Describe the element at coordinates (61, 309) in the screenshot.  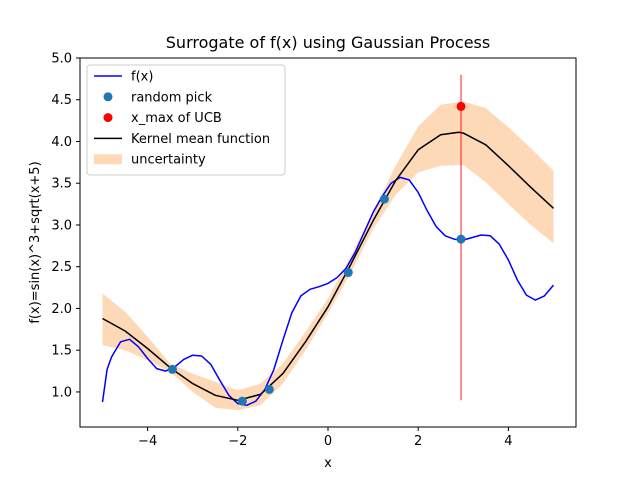
I see `y-tick-label: 2.0` at that location.